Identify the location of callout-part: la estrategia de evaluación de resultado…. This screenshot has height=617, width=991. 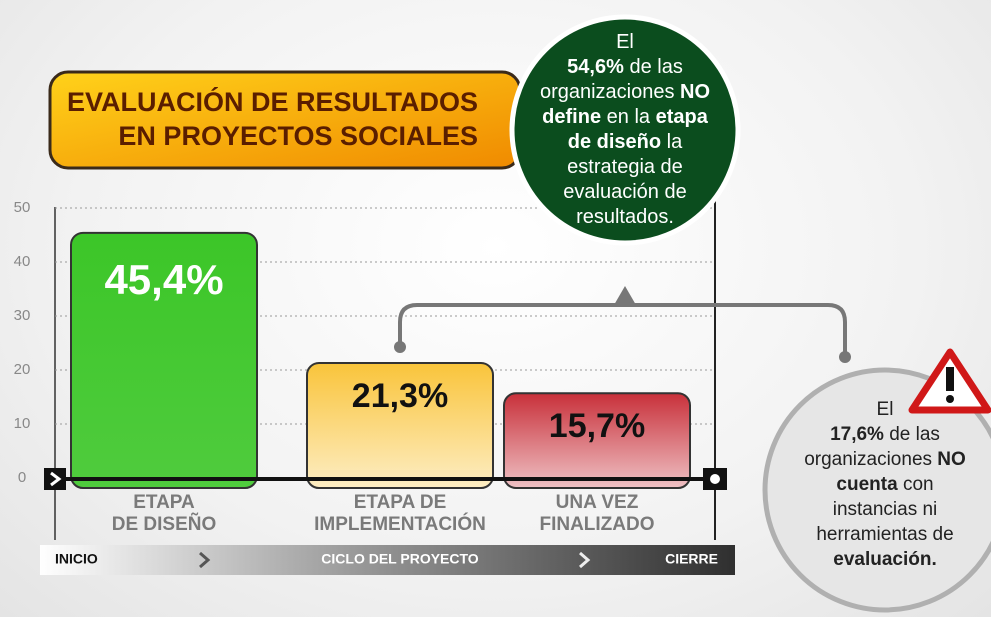
(625, 179).